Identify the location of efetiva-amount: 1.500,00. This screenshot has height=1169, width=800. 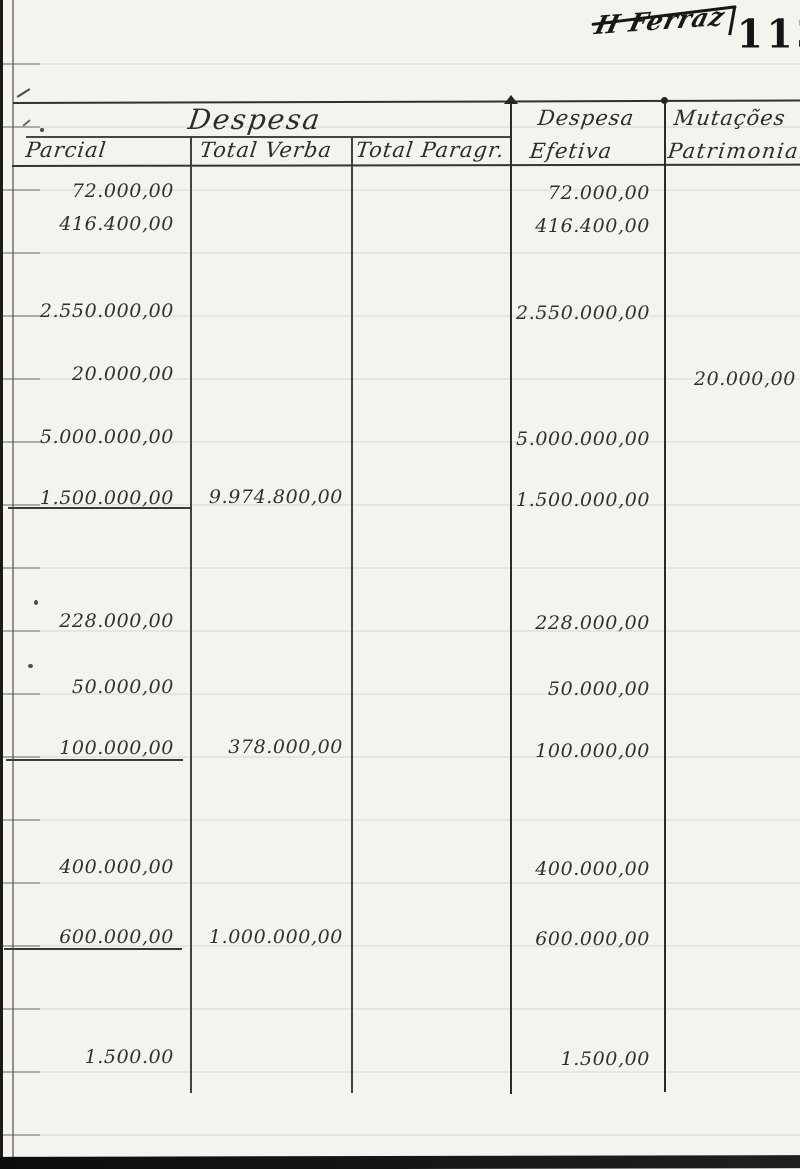
(605, 1059).